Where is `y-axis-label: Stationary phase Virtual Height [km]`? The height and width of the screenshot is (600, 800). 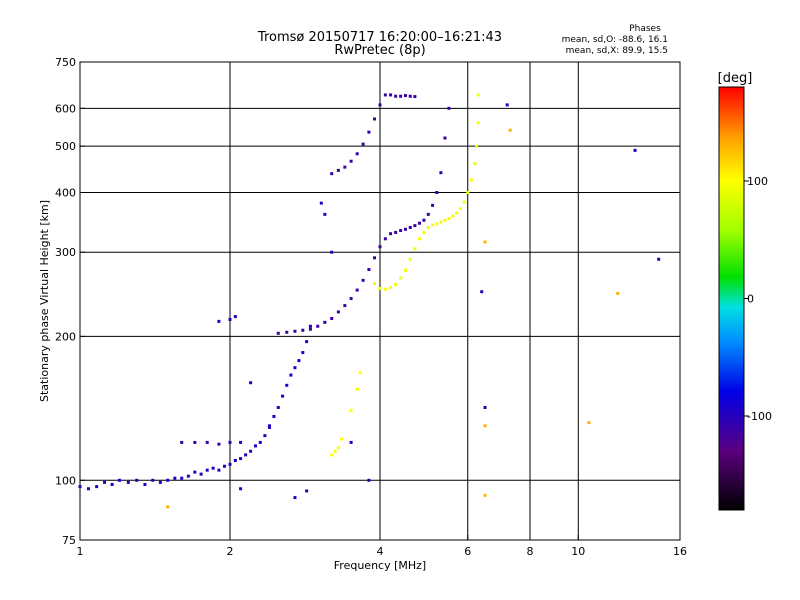 y-axis-label: Stationary phase Virtual Height [km] is located at coordinates (44, 301).